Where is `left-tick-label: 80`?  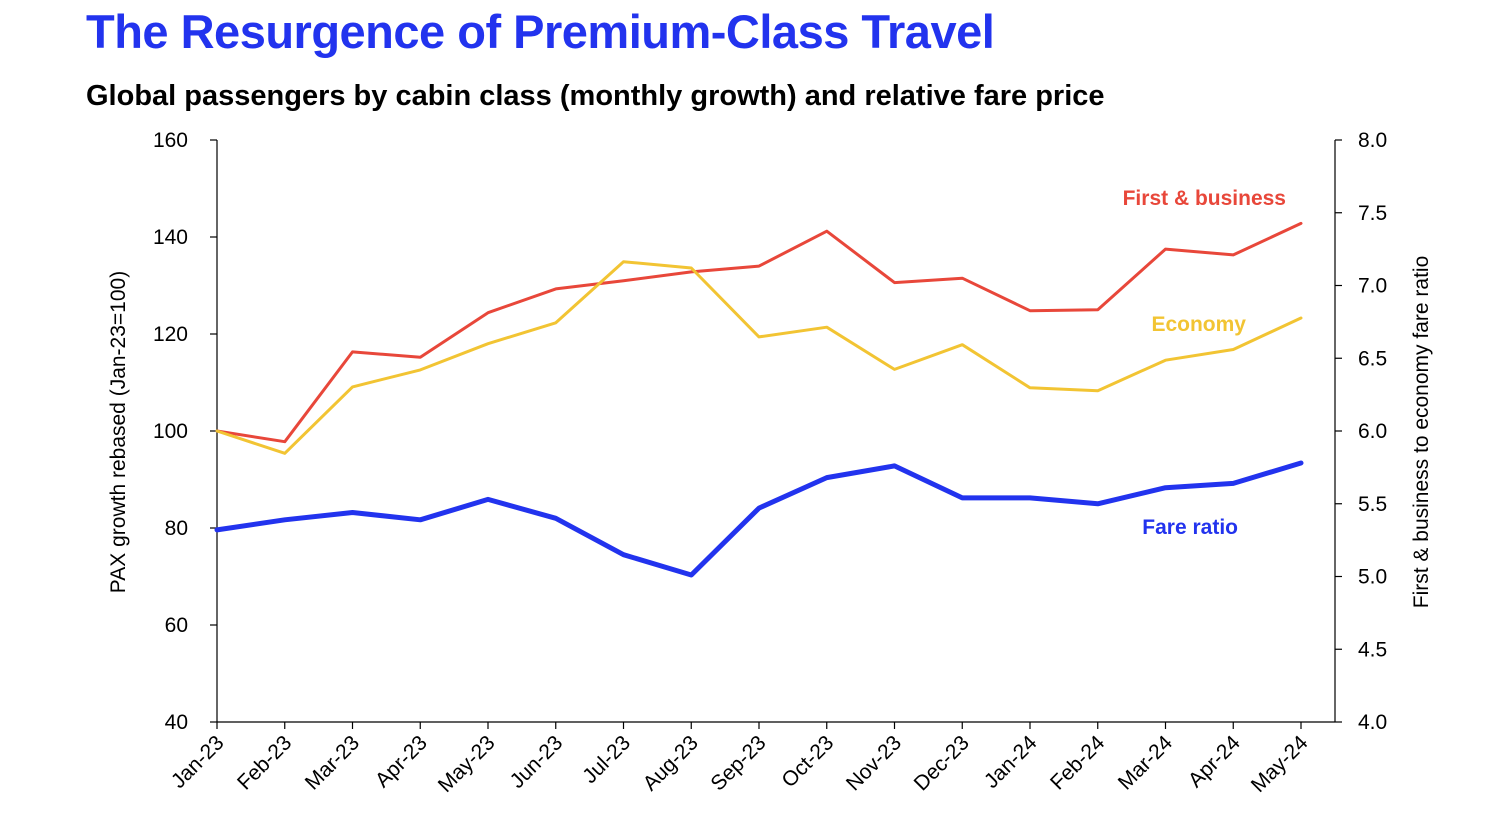 left-tick-label: 80 is located at coordinates (176, 528).